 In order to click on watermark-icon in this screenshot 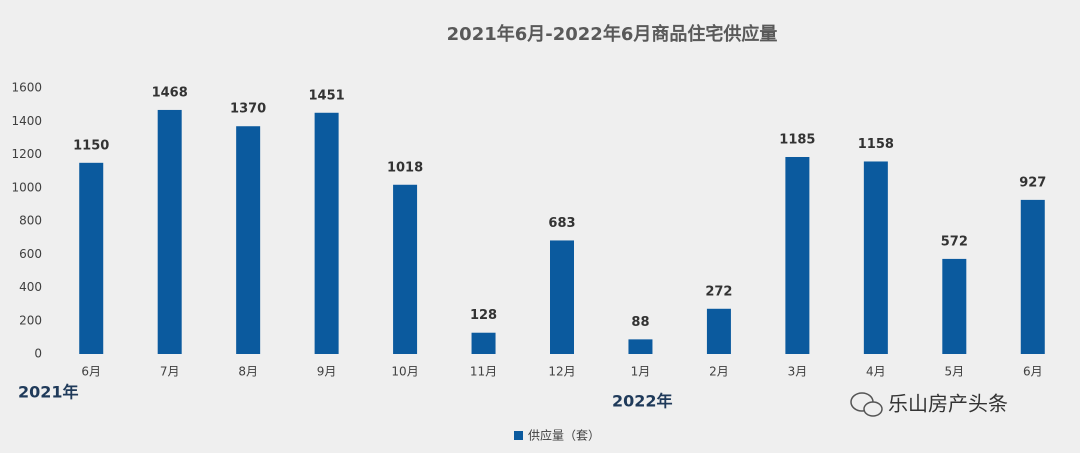, I will do `click(866, 404)`.